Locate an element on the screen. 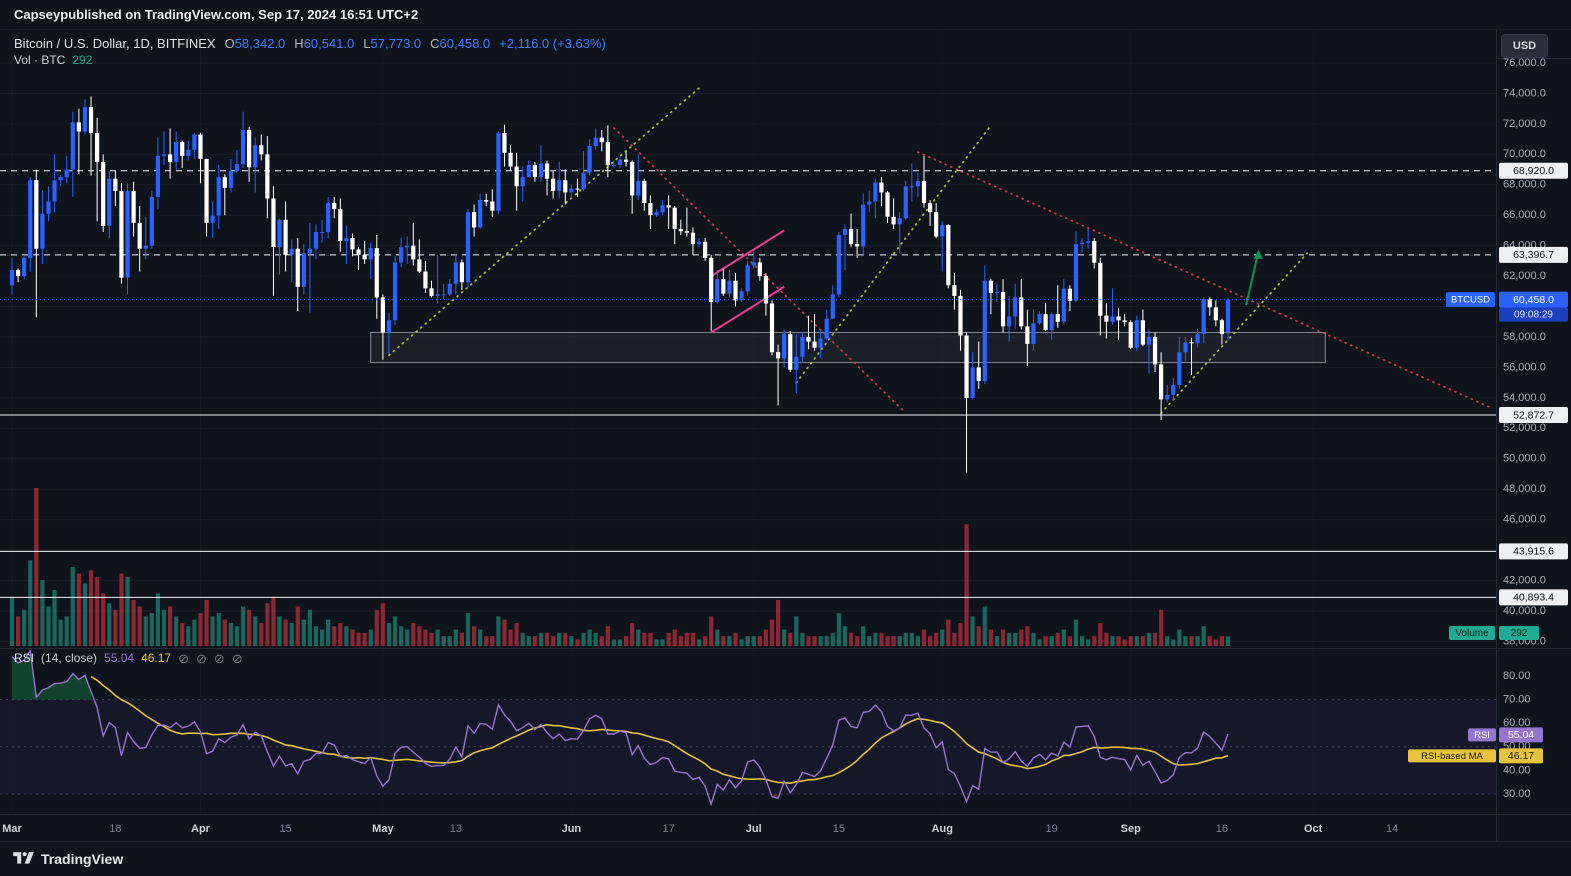 This screenshot has height=876, width=1571. rsi-value-label is located at coordinates (1521, 735).